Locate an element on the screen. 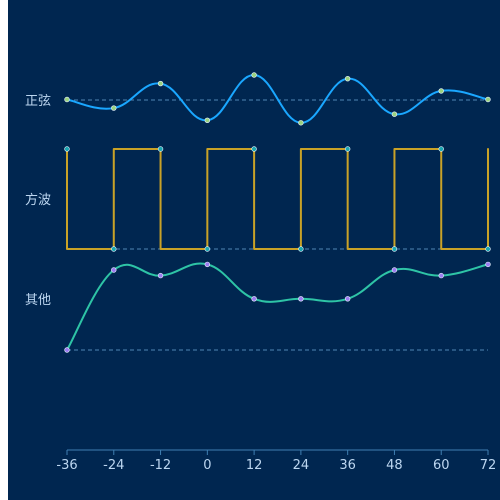  x-tick-label-6: 36 is located at coordinates (347, 465).